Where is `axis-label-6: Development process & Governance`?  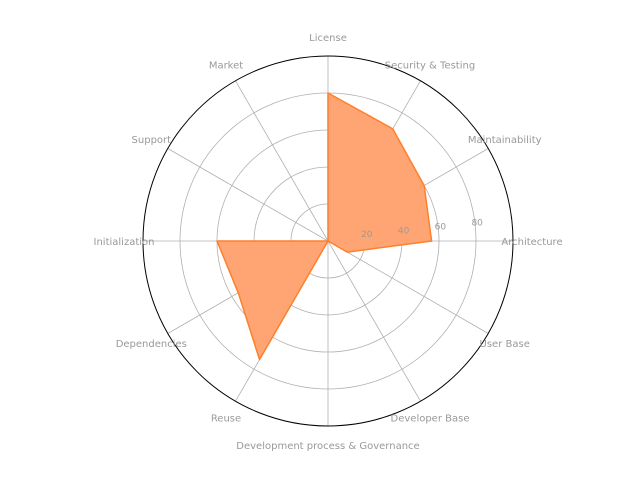 axis-label-6: Development process & Governance is located at coordinates (327, 446).